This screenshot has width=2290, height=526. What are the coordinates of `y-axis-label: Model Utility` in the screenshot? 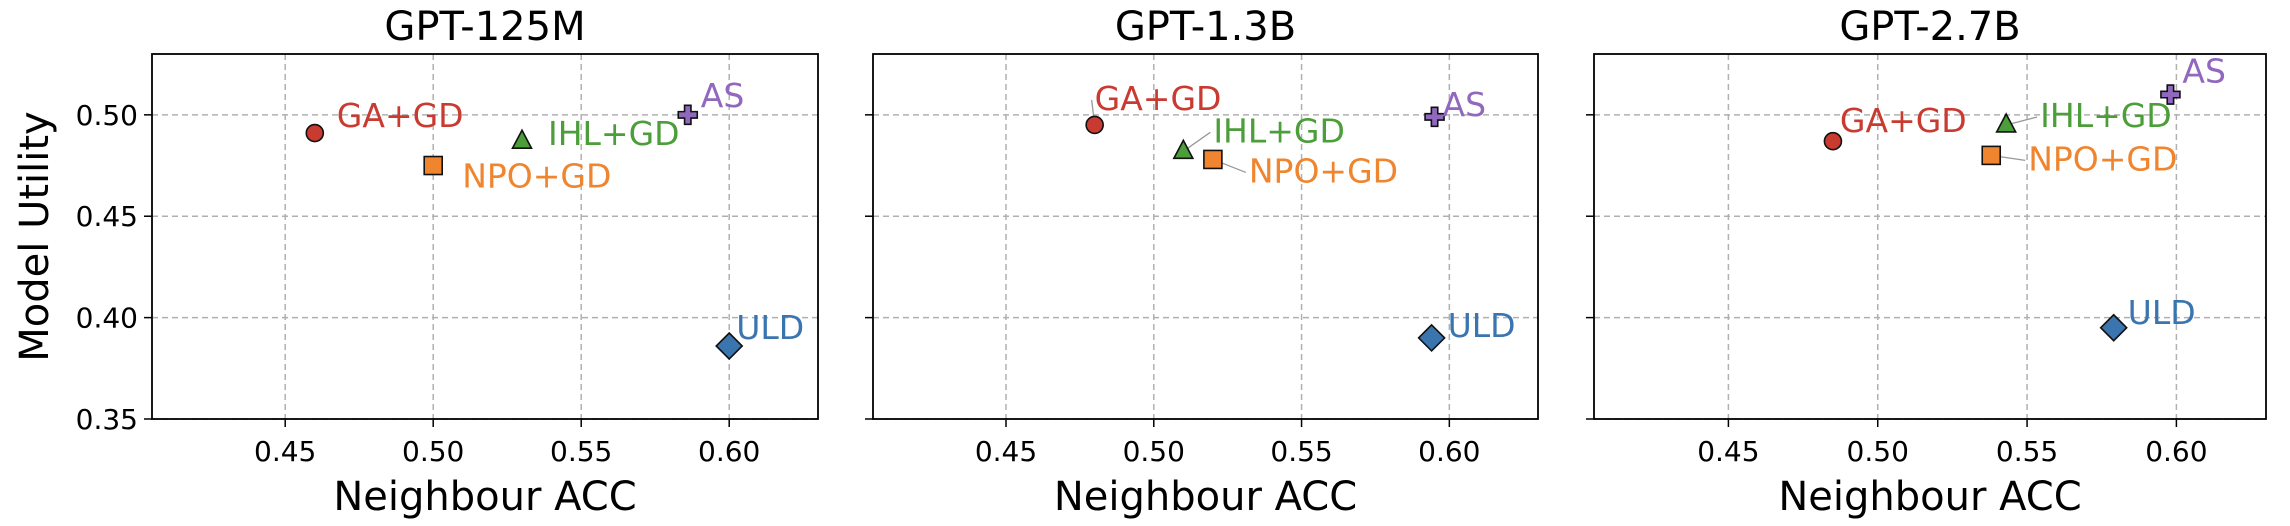 It's located at (35, 236).